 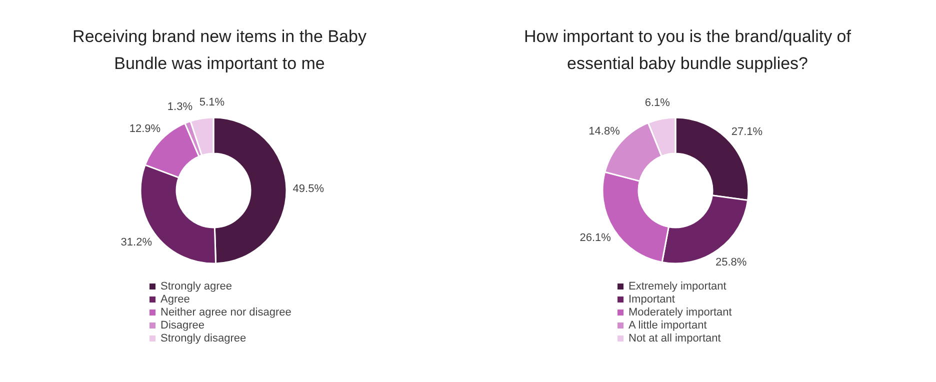 What do you see at coordinates (680, 312) in the screenshot?
I see `legend-label: Moderately important` at bounding box center [680, 312].